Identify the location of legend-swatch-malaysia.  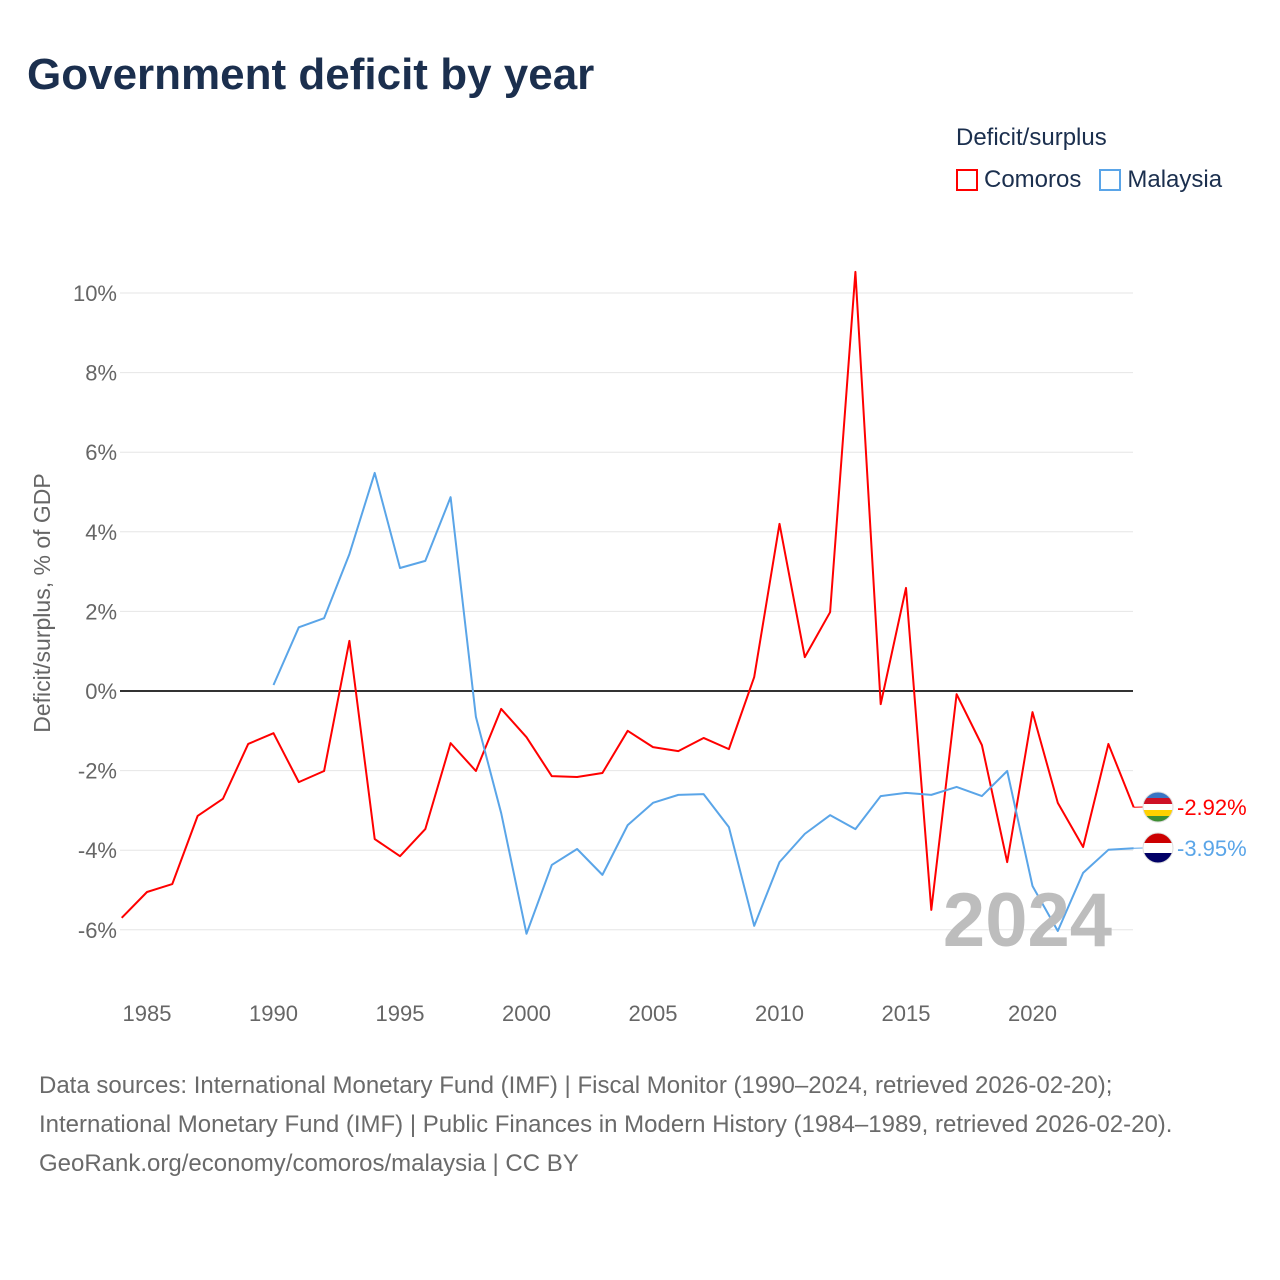
(1110, 180).